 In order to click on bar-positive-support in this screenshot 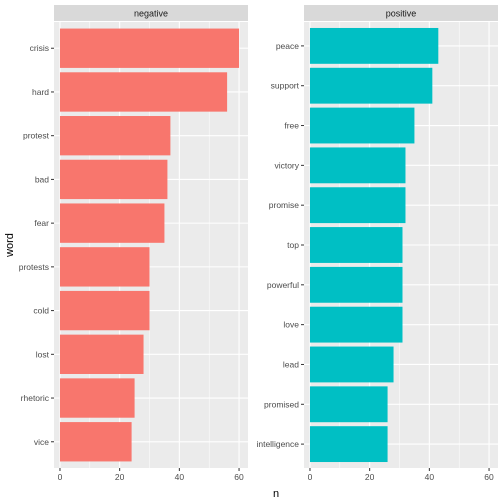, I will do `click(371, 85)`.